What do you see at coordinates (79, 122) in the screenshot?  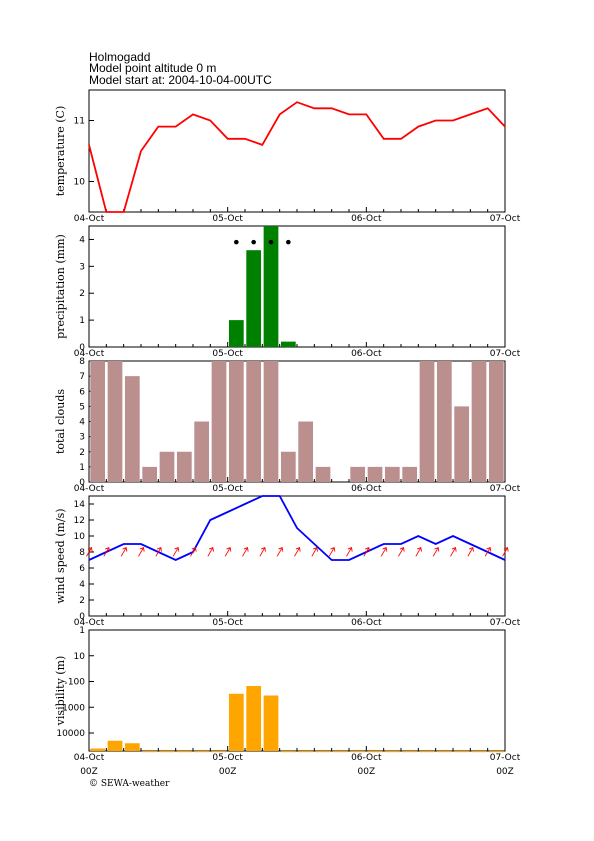 I see `y-tick-label: 11` at bounding box center [79, 122].